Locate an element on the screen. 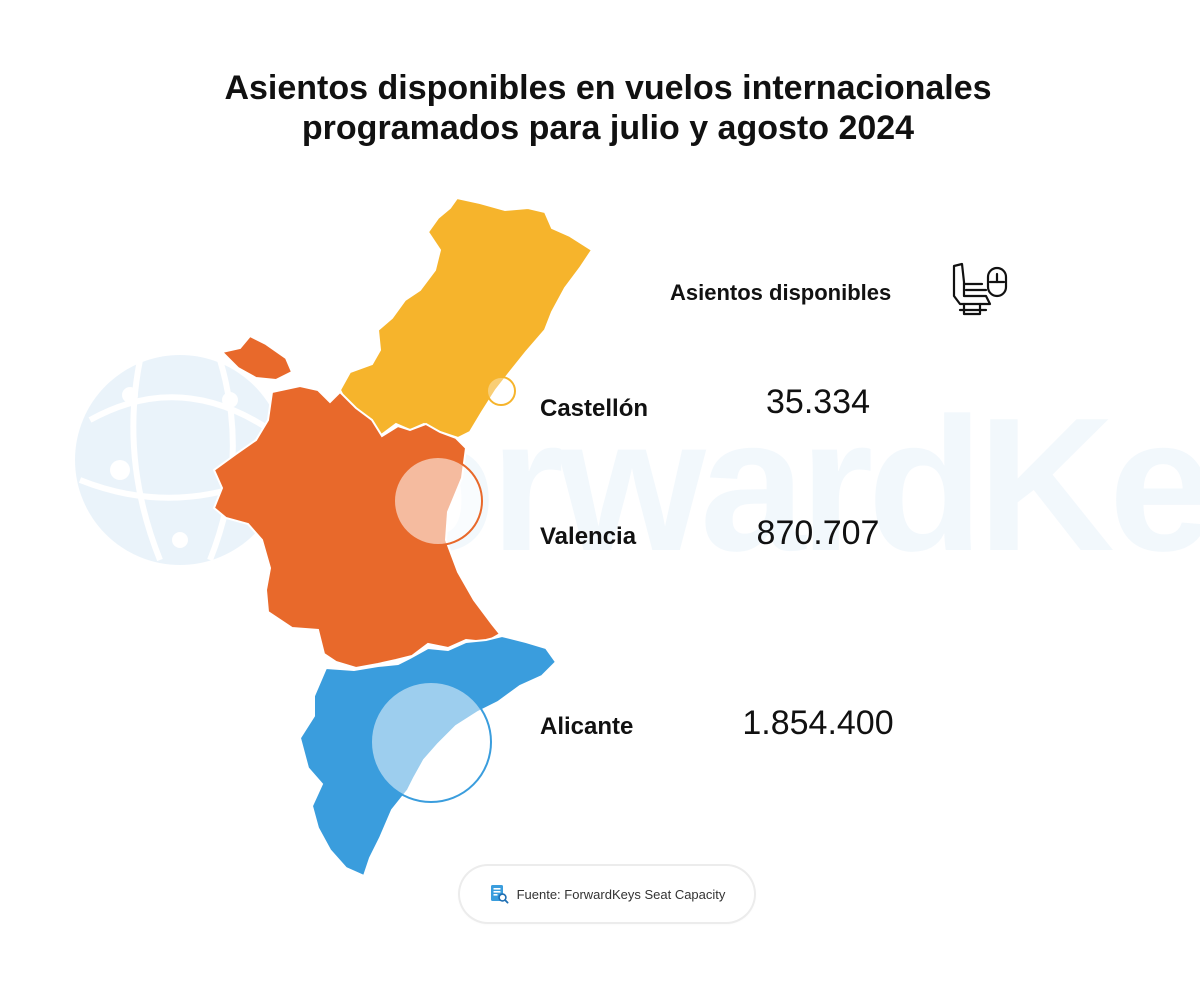  province-name-castellon: Castellón is located at coordinates (594, 408).